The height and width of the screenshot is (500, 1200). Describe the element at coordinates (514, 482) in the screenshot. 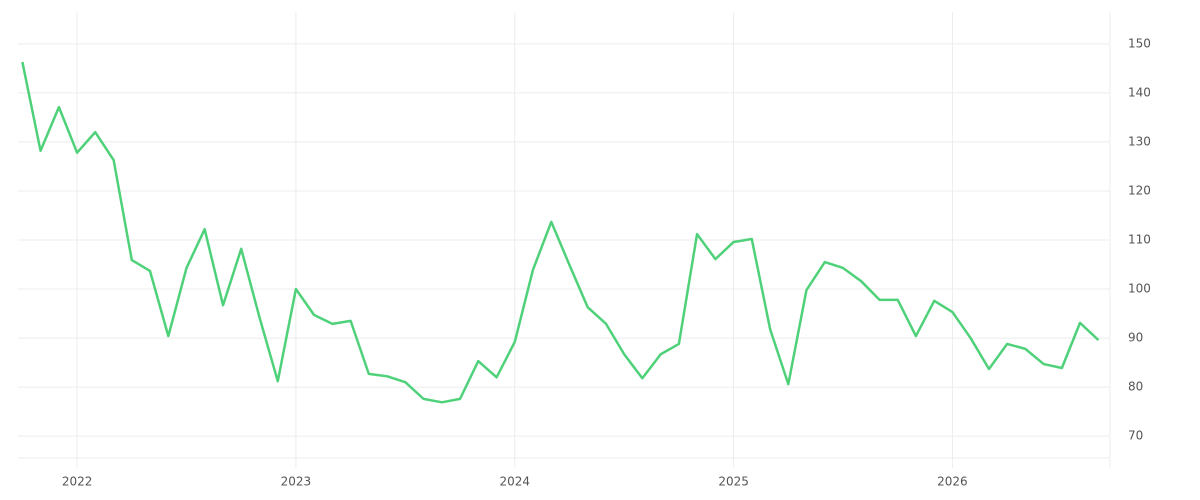

I see `x-tick-label: 2024` at that location.